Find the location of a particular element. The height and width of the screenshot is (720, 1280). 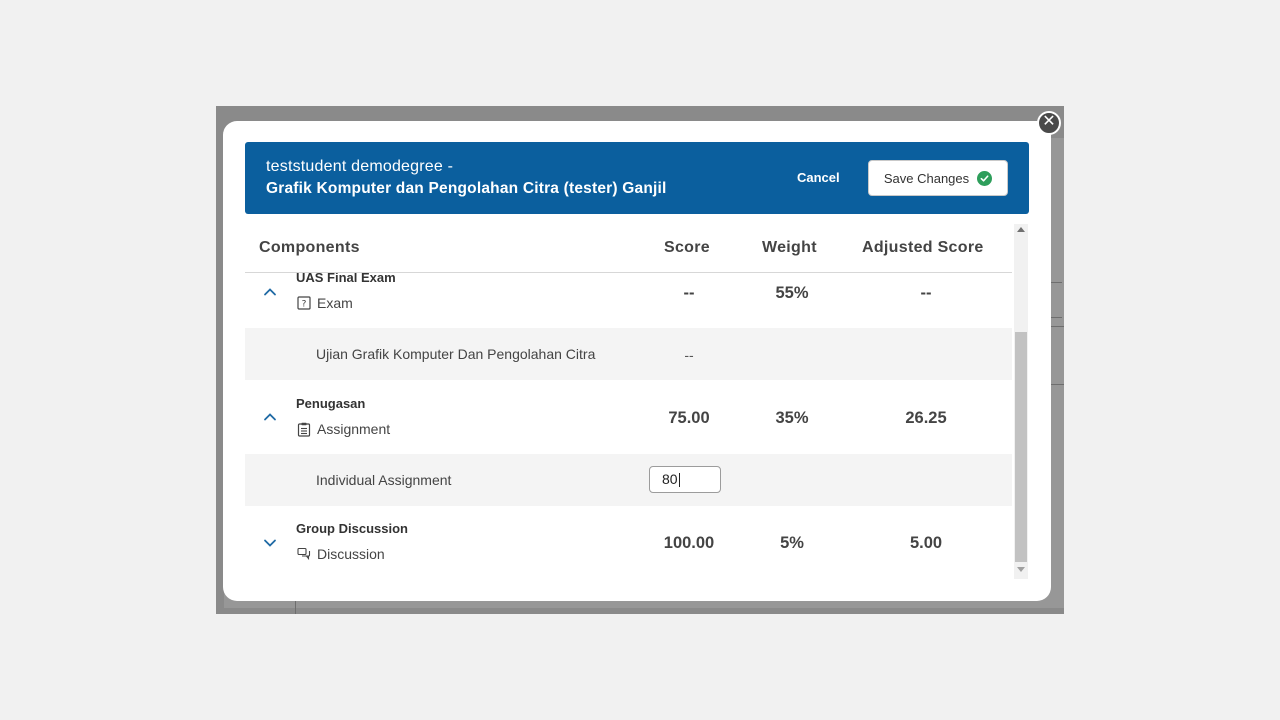

component-type-label: Assignment is located at coordinates (354, 429).